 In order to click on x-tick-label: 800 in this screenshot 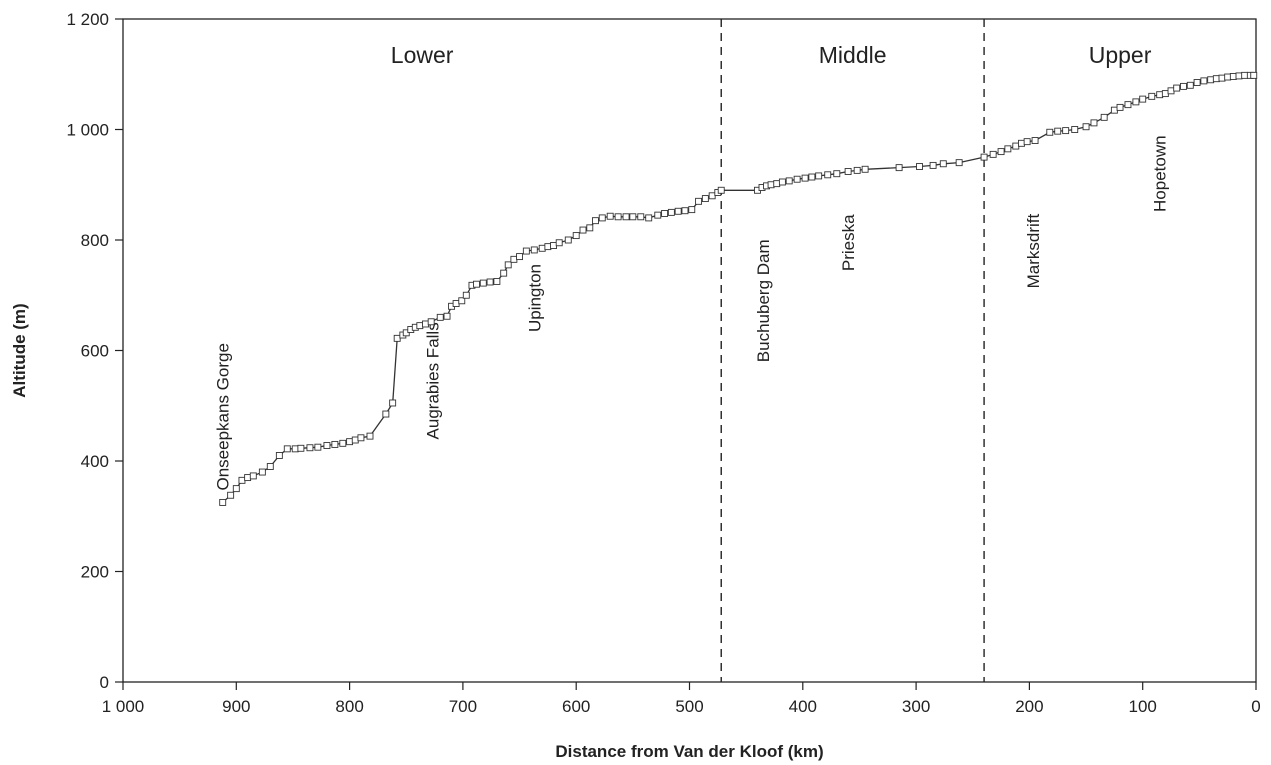, I will do `click(349, 706)`.